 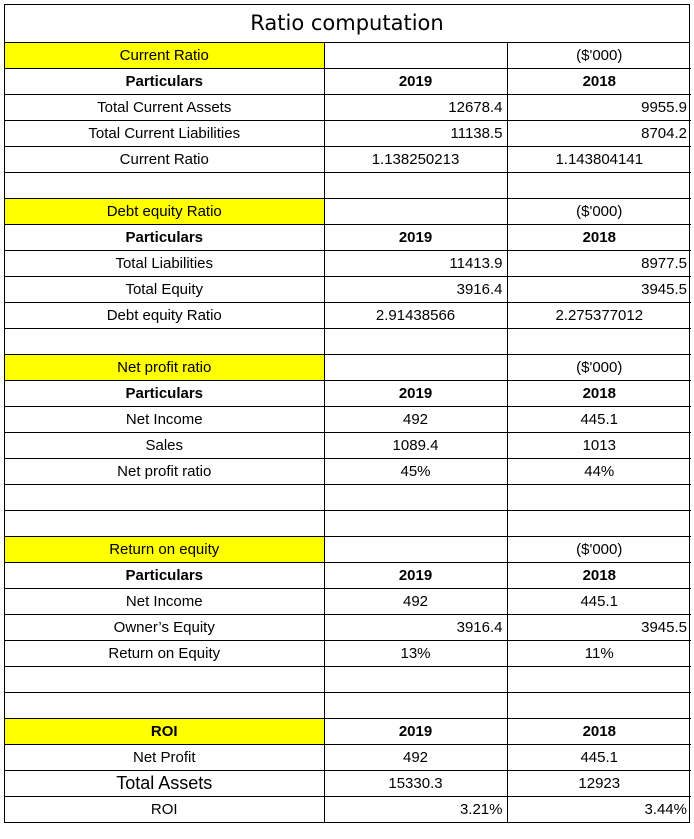 What do you see at coordinates (165, 315) in the screenshot?
I see `row-label: Debt equity Ratio` at bounding box center [165, 315].